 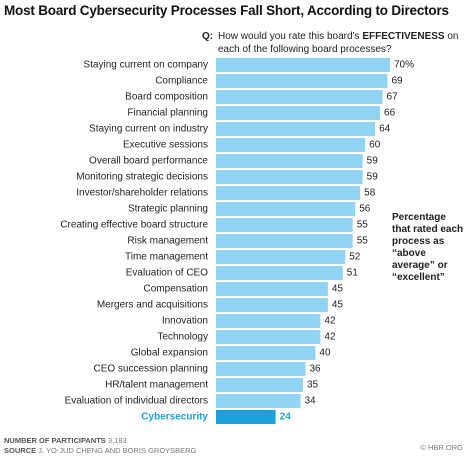 I want to click on category-label: Compensation, so click(x=176, y=289).